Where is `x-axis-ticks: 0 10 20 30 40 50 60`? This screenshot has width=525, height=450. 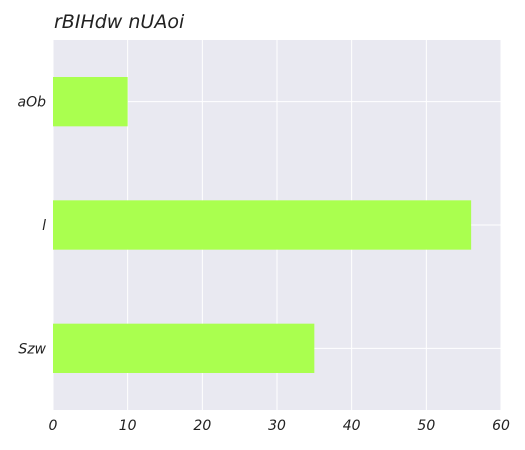
x-axis-ticks: 0 10 20 30 40 50 60 is located at coordinates (279, 426).